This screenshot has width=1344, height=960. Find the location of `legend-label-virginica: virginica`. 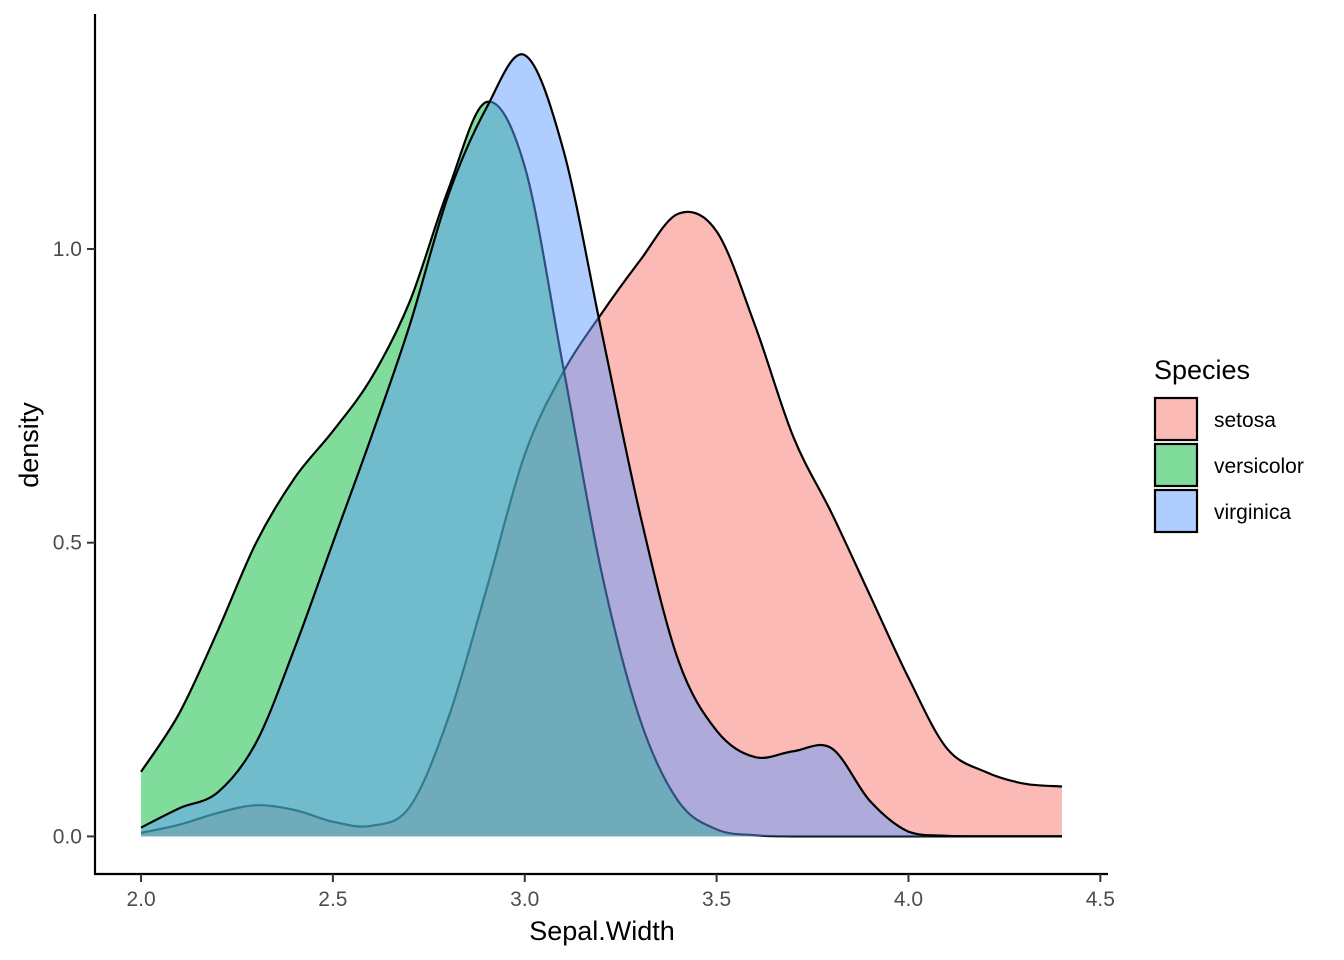

legend-label-virginica: virginica is located at coordinates (1252, 512).